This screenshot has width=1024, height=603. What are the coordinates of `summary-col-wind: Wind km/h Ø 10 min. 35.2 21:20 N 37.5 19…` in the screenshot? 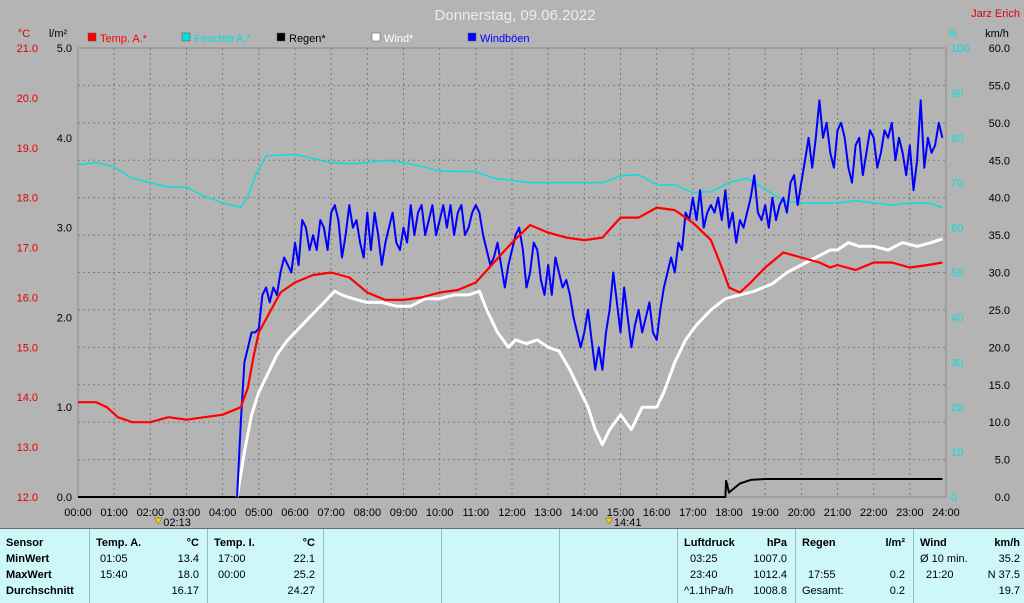 It's located at (969, 566).